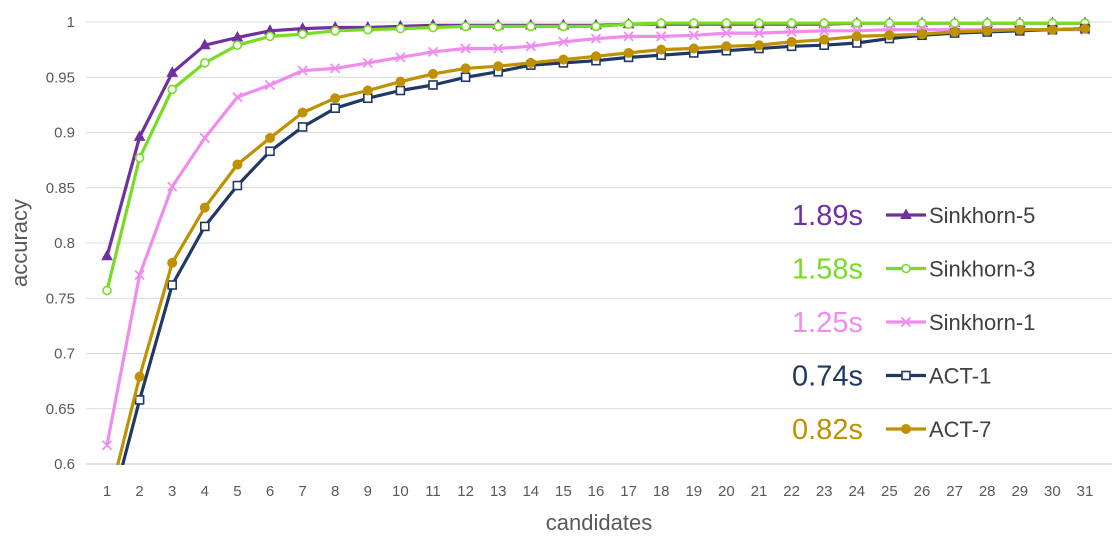  I want to click on y-tick-label: 0.7, so click(64, 354).